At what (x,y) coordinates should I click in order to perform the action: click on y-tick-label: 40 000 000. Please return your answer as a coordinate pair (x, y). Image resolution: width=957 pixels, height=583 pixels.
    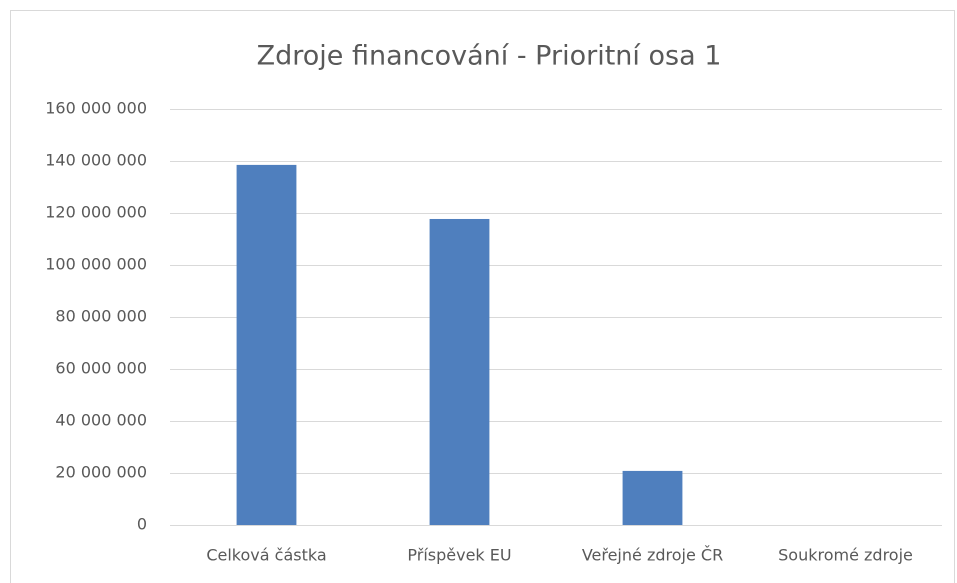
    Looking at the image, I should click on (101, 420).